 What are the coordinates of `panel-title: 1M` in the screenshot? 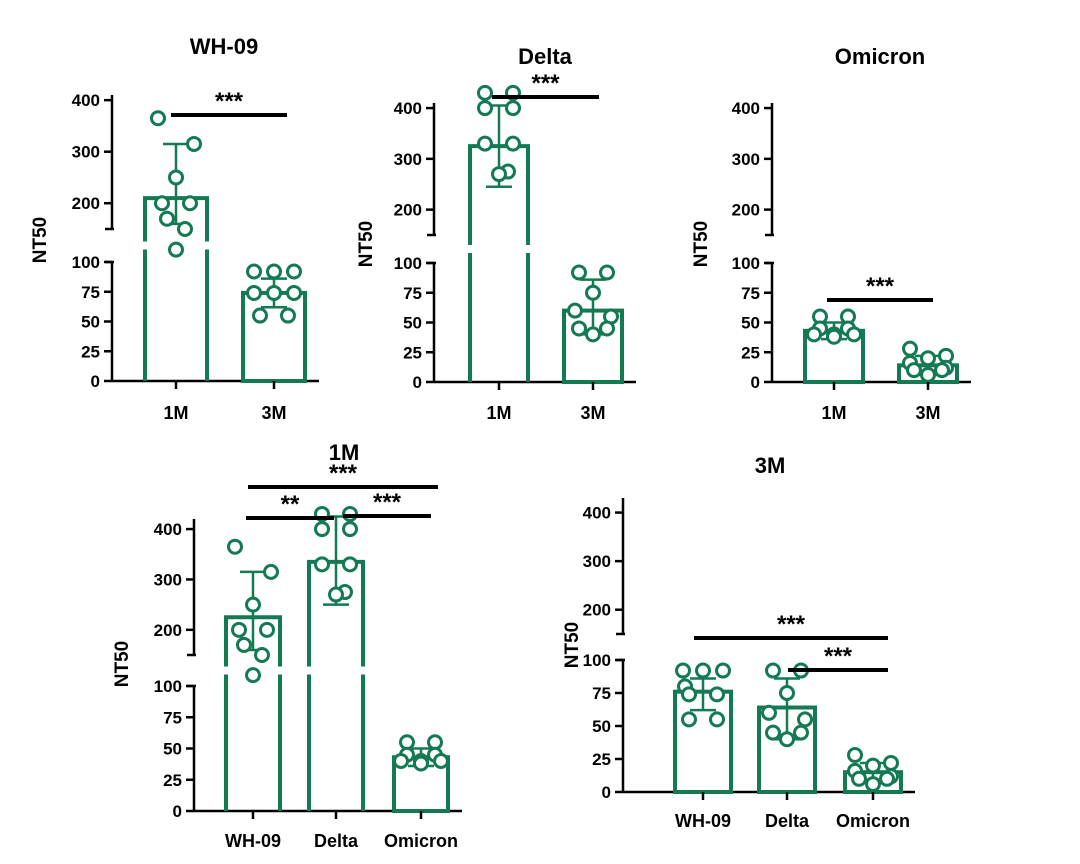 It's located at (344, 452).